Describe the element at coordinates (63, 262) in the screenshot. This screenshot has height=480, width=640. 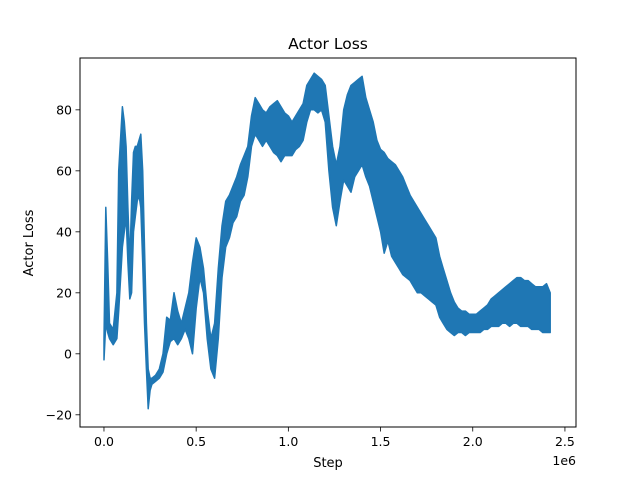
I see `y-axis: −20 0 20 40 60 80` at that location.